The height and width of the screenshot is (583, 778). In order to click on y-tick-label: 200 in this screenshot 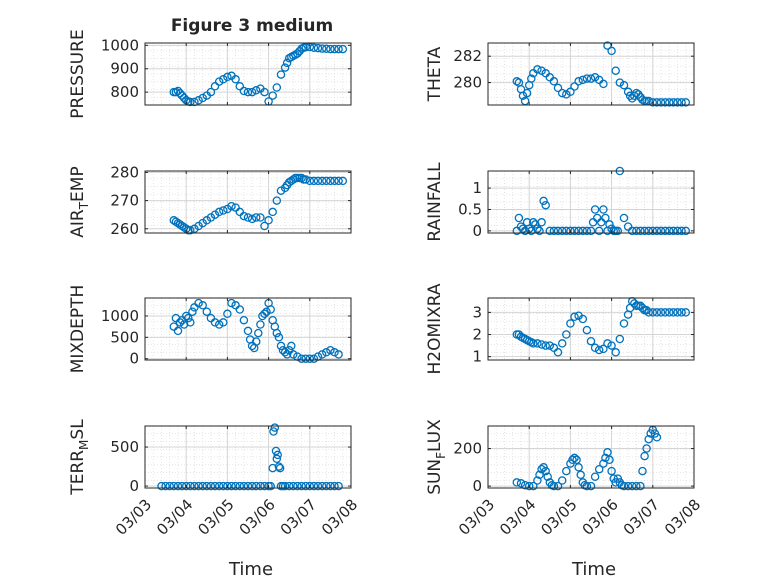, I will do `click(467, 449)`.